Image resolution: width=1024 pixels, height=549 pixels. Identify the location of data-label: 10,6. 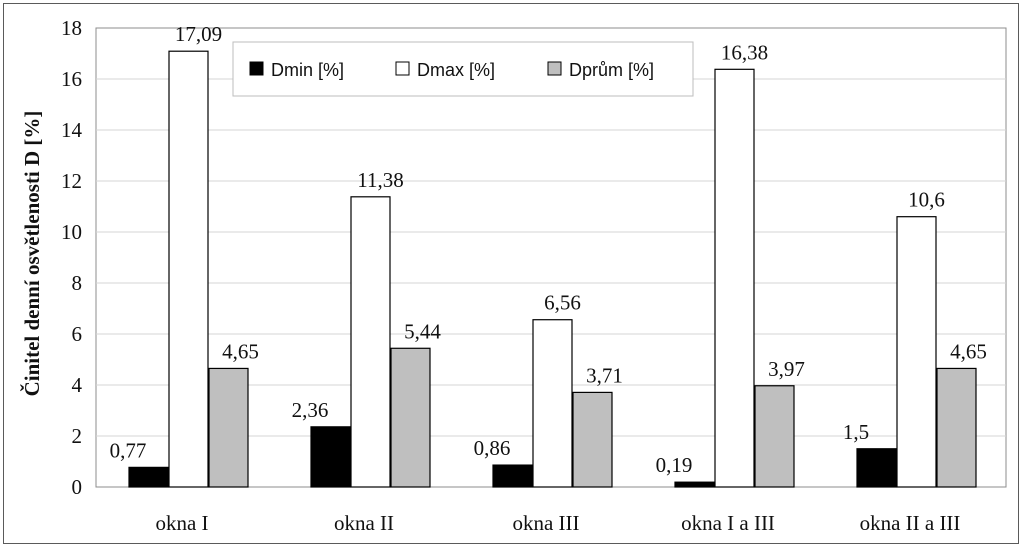
(926, 200).